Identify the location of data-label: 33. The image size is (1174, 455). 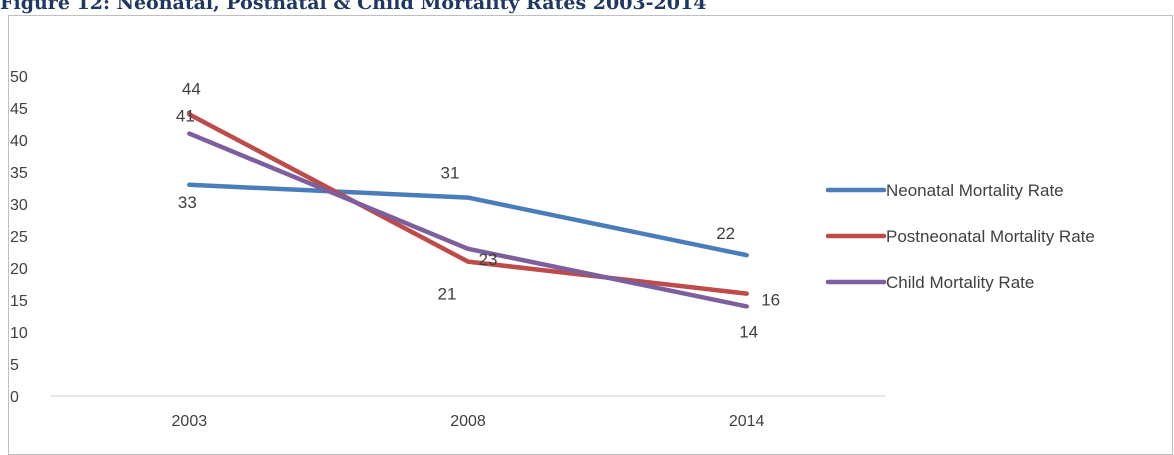
(187, 202).